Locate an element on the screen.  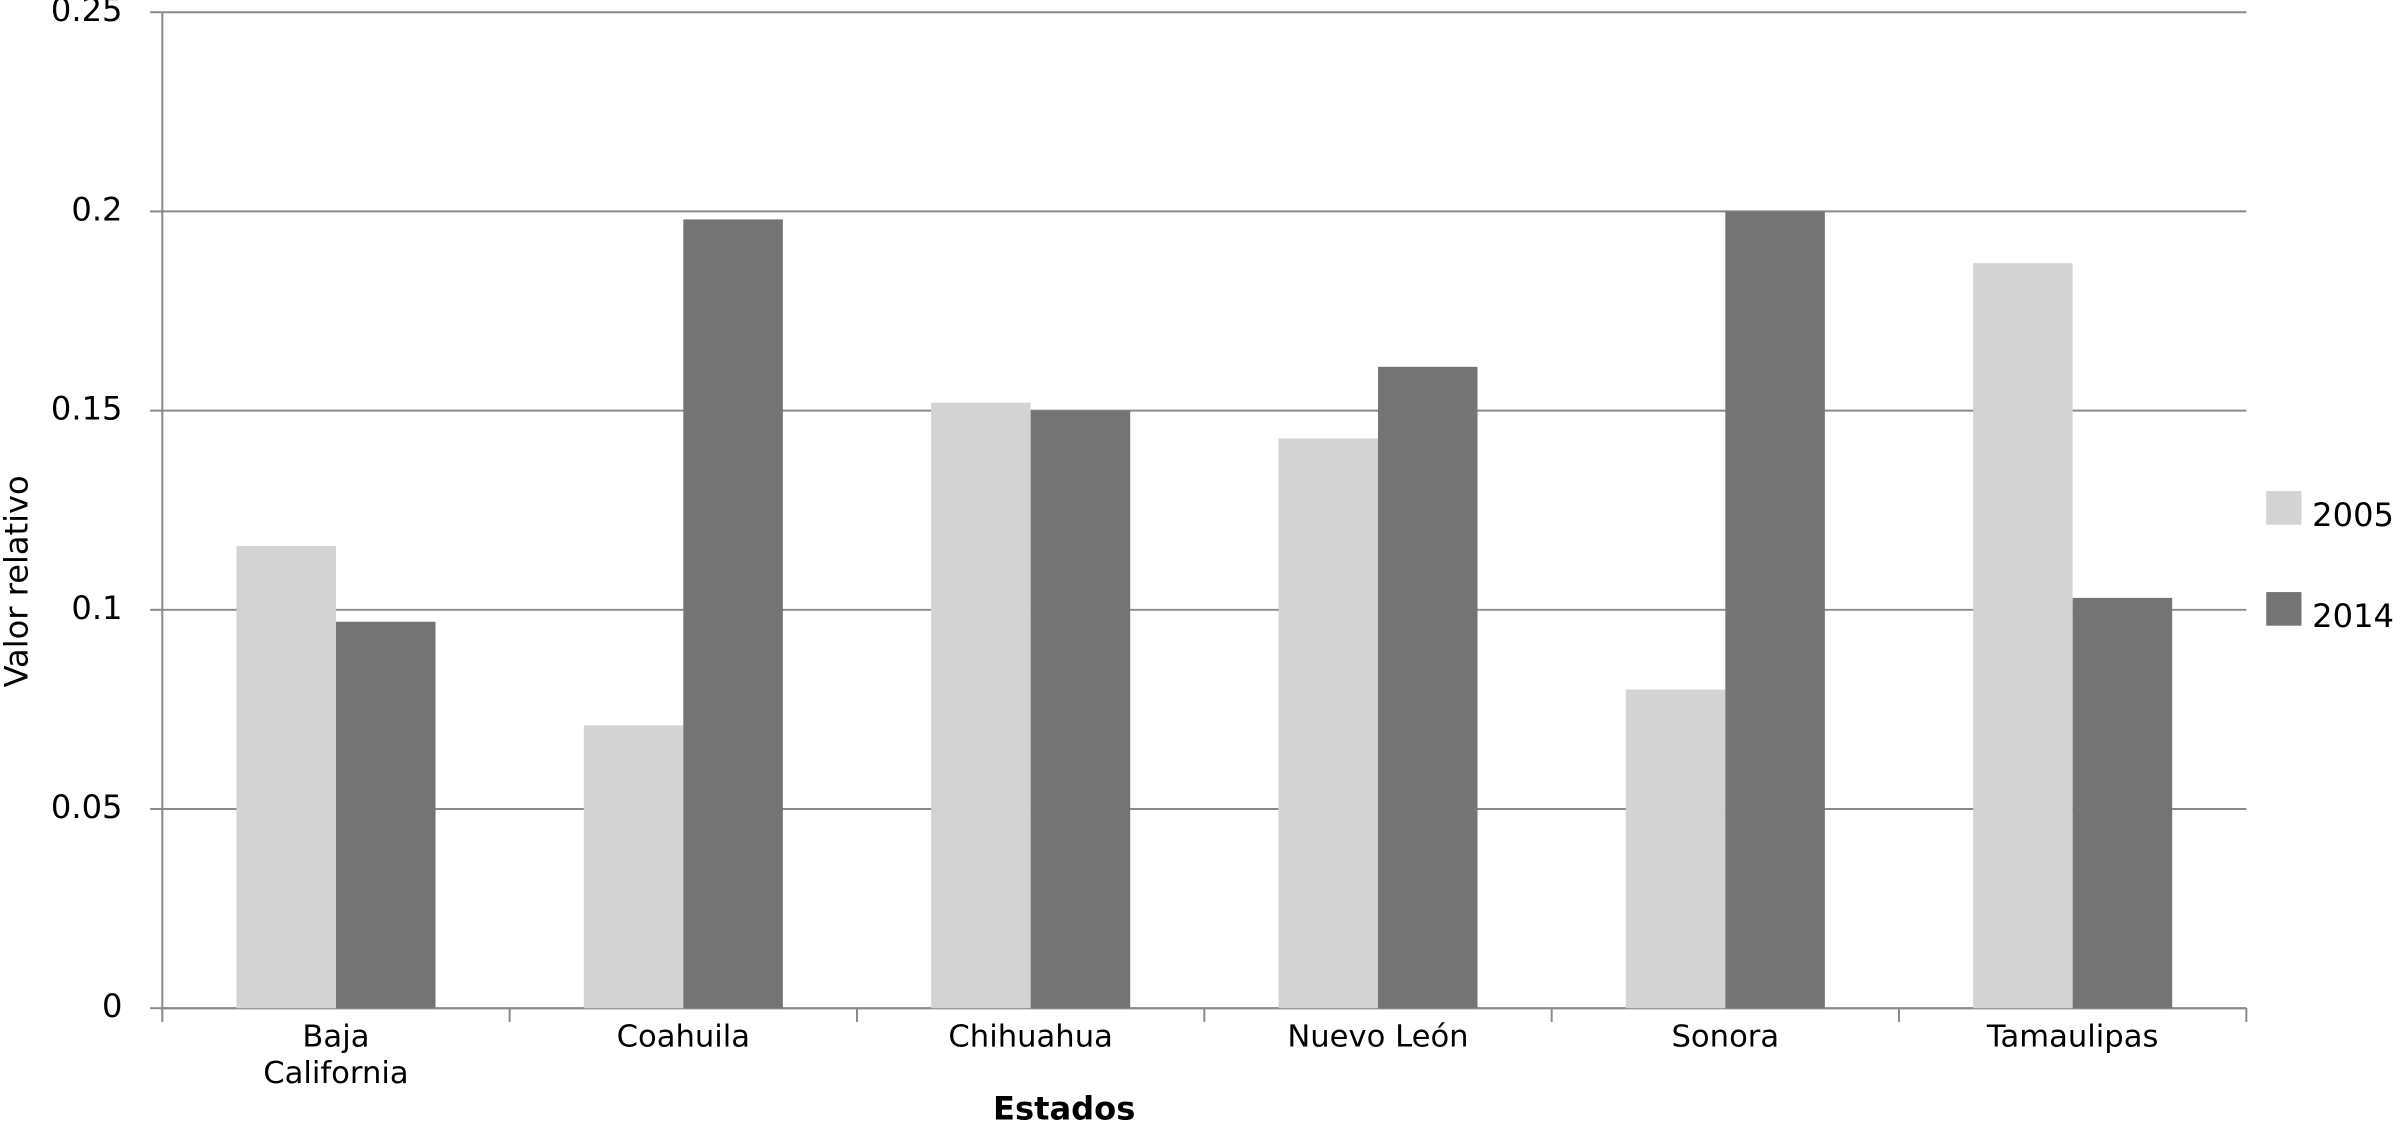
x-tick-label: Sonora is located at coordinates (1725, 1036).